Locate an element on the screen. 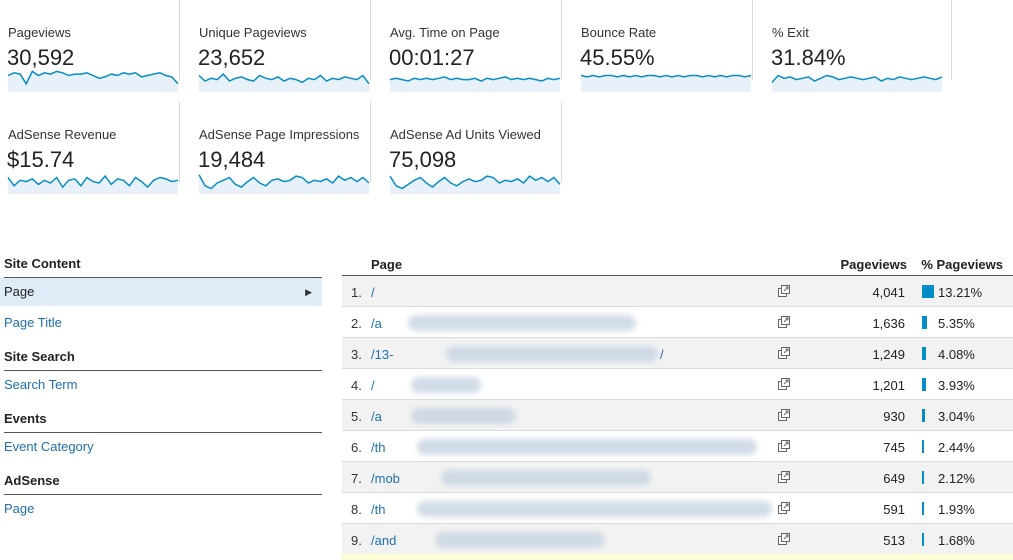 Image resolution: width=1013 pixels, height=560 pixels. table-row: 4. / 1,201 3.93% is located at coordinates (677, 384).